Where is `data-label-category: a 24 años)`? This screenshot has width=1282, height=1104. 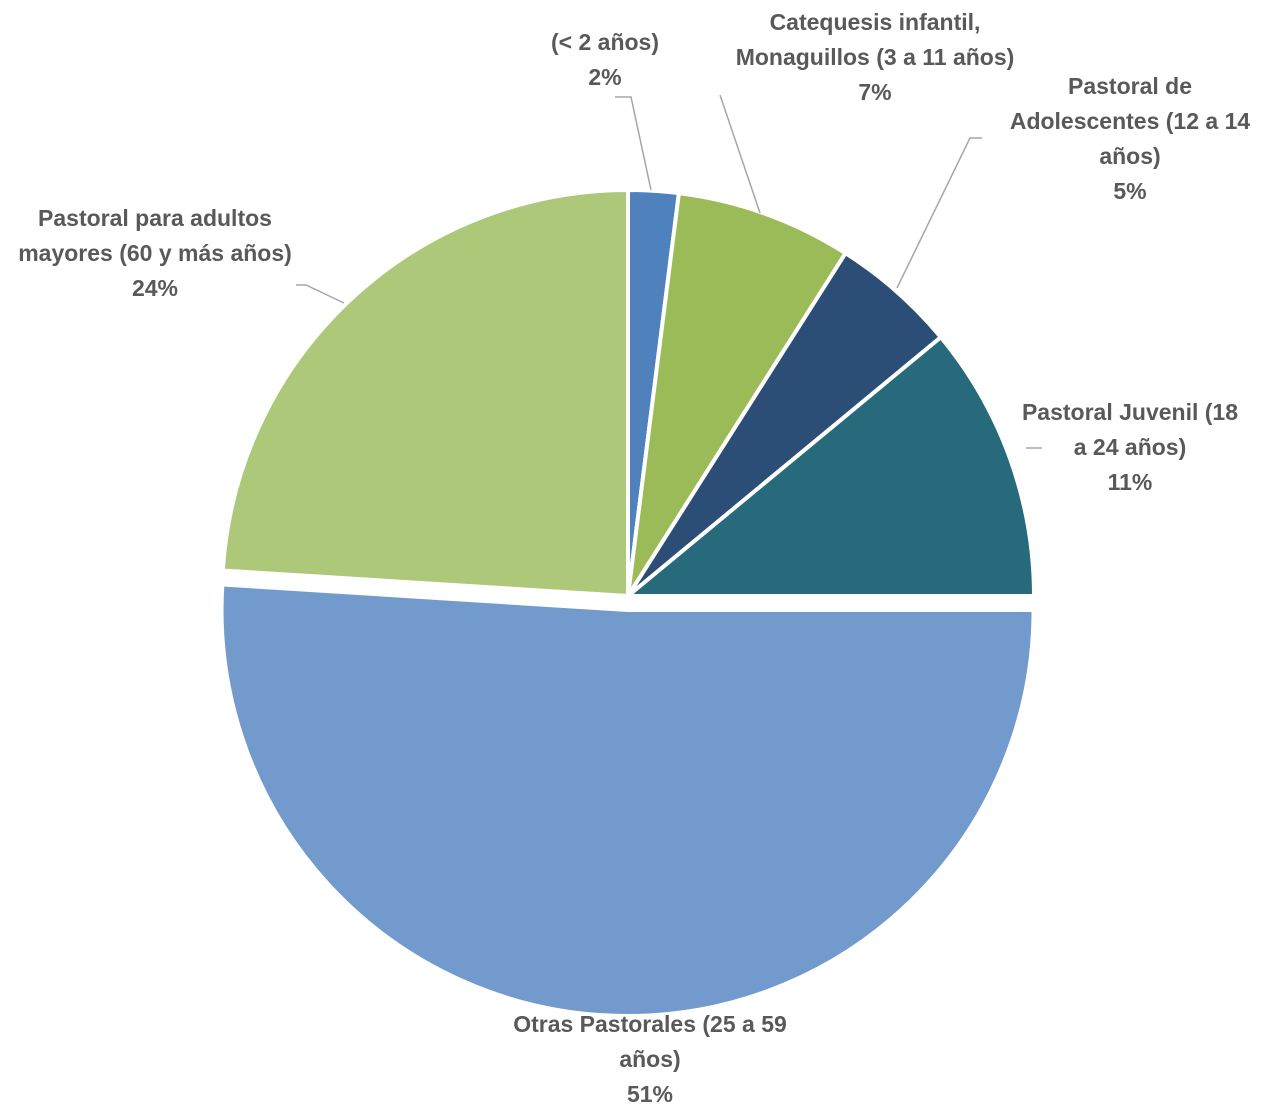
data-label-category: a 24 años) is located at coordinates (1130, 447).